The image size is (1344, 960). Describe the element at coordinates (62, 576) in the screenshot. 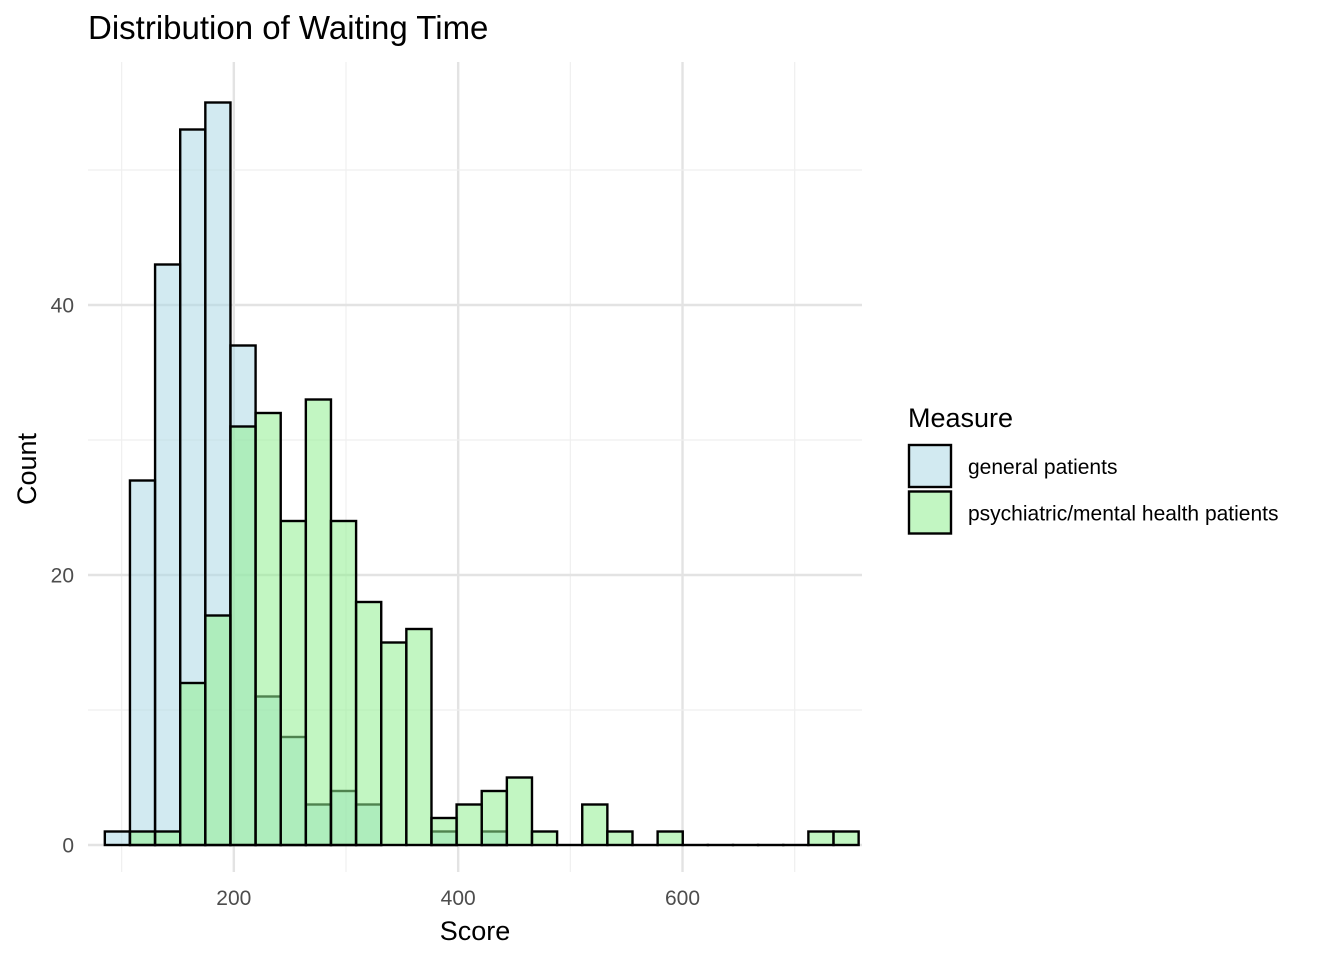

I see `y-tick-label: 20` at that location.